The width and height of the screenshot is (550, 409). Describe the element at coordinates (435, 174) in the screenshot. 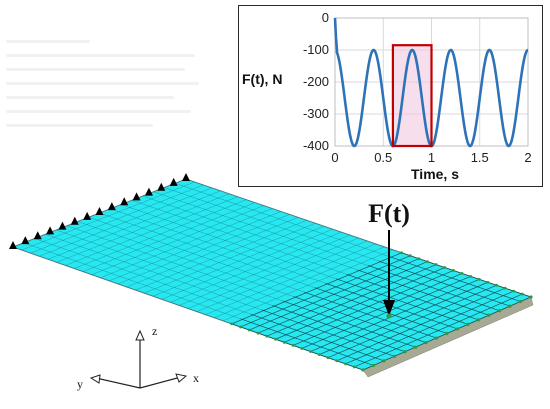

I see `x-axis-title: Time, s` at that location.